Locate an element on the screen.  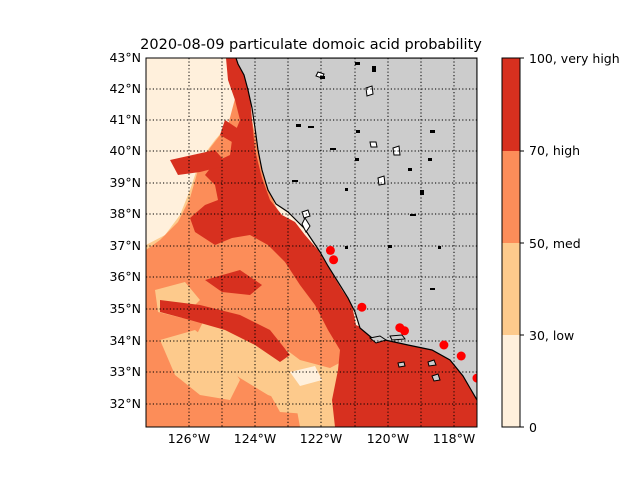
lat-tick-label: 43°N is located at coordinates (125, 57).